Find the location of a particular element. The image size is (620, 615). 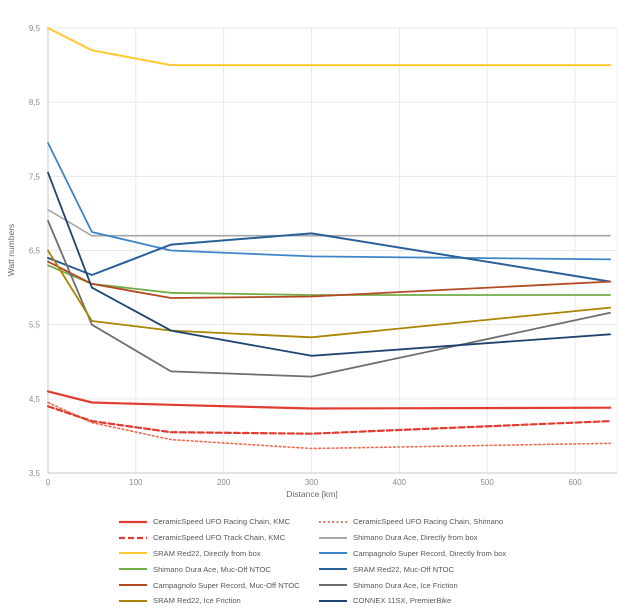

legend-item: Shimano Dura Ace, Muc-Off NTOC is located at coordinates (218, 569).